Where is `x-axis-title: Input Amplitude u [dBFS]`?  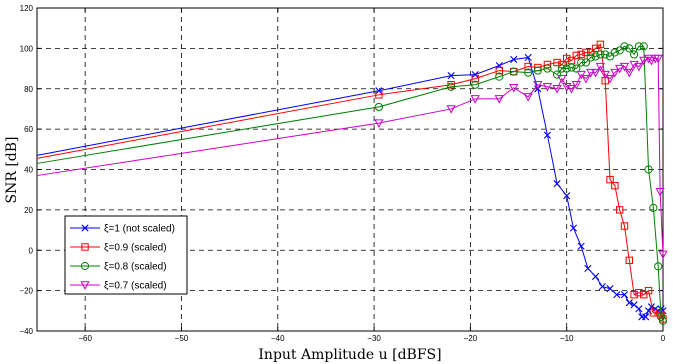
x-axis-title: Input Amplitude u [dBFS] is located at coordinates (349, 355).